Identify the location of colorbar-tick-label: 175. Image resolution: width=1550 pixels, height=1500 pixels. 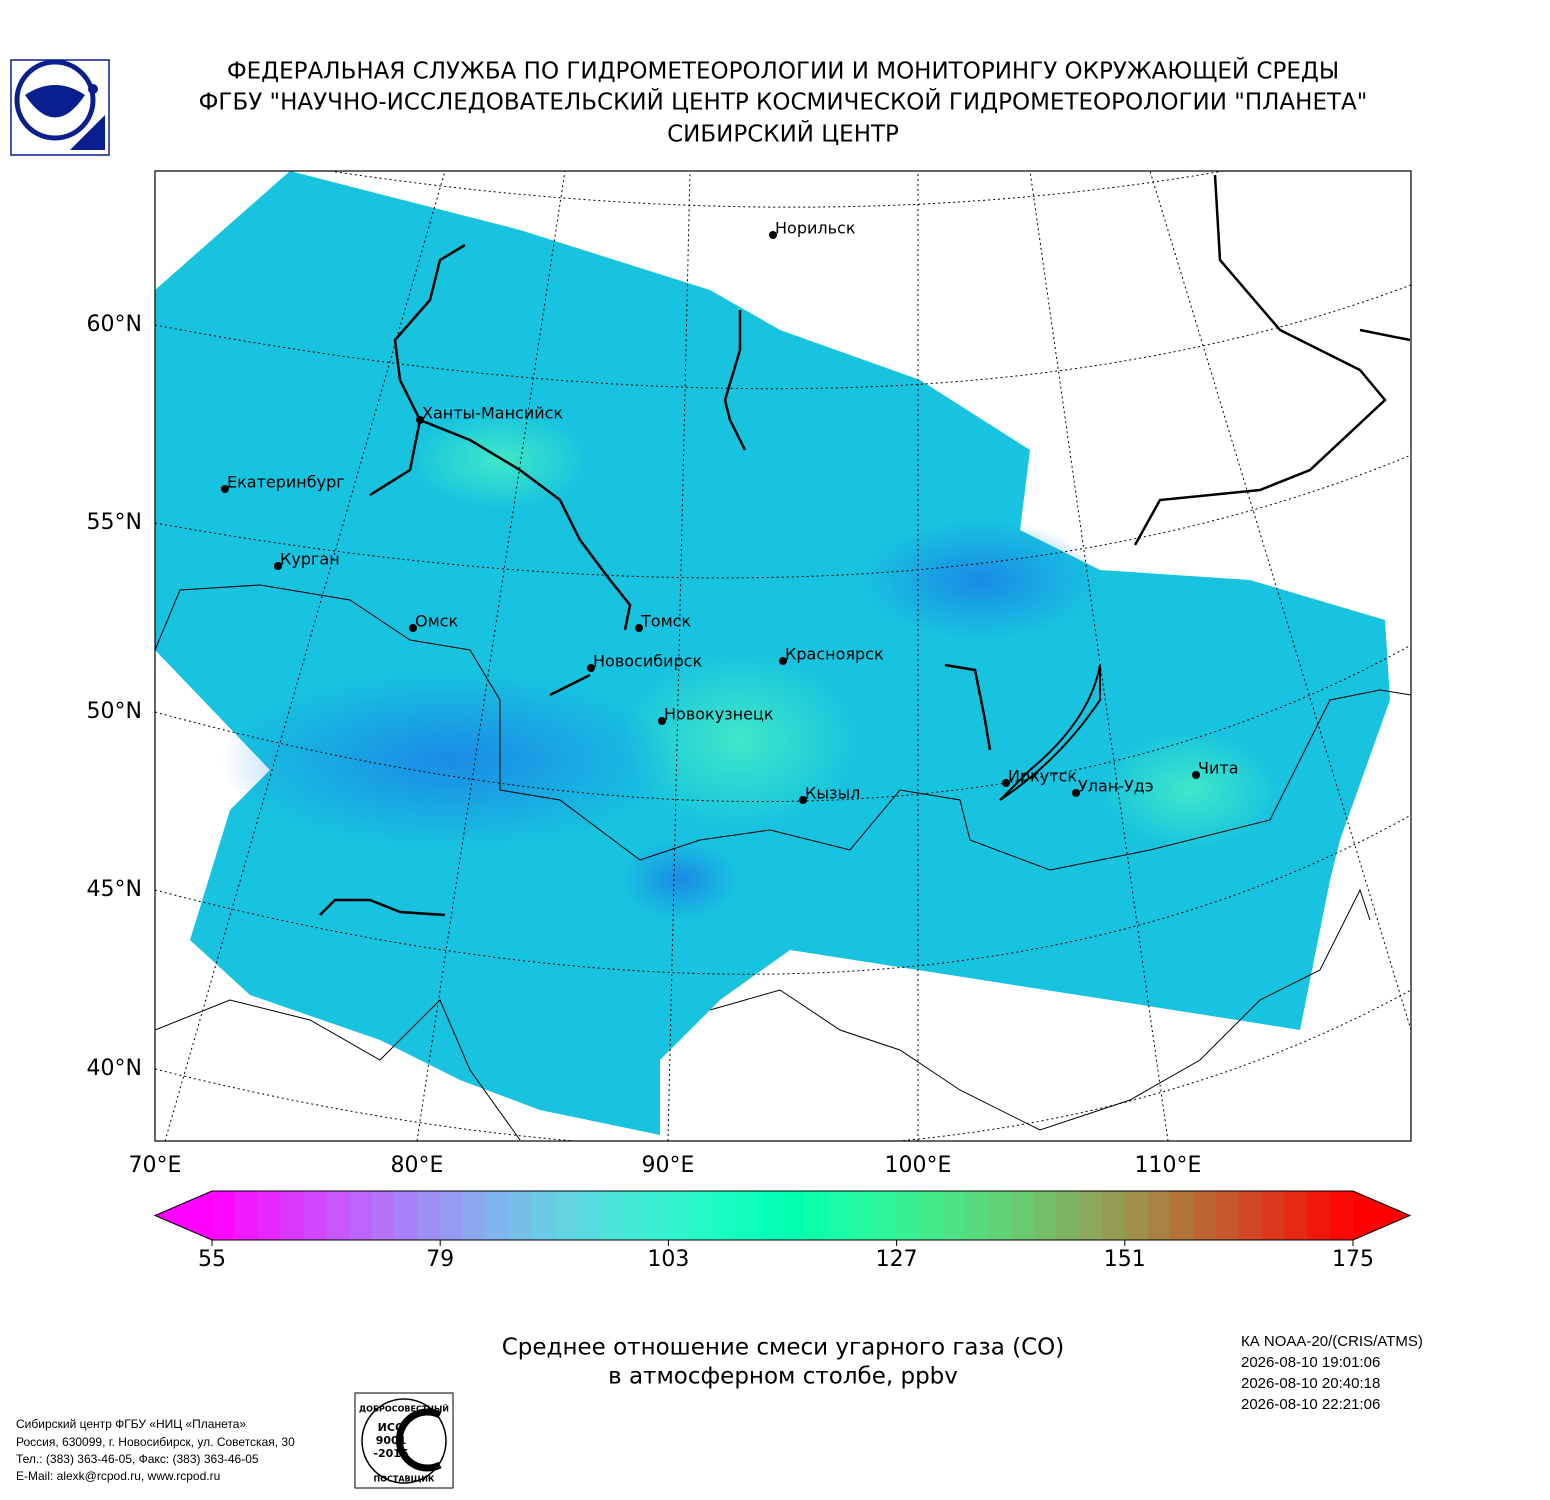
(1353, 1259).